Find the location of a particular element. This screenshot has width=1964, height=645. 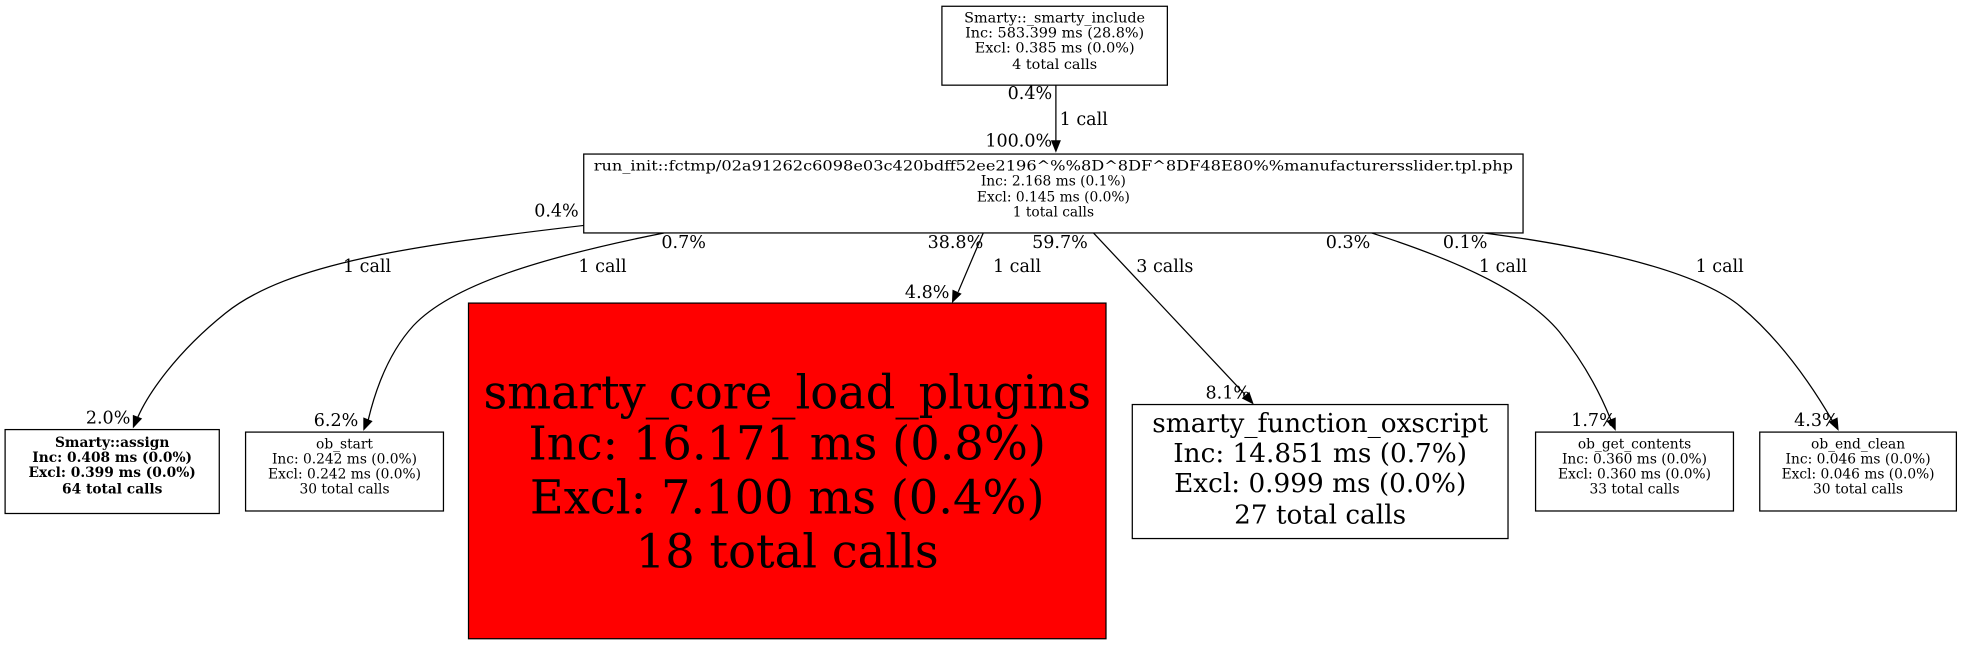

edge-run_init-to-smarty_assign: 0.4% 1 call 2.0% is located at coordinates (335, 315).